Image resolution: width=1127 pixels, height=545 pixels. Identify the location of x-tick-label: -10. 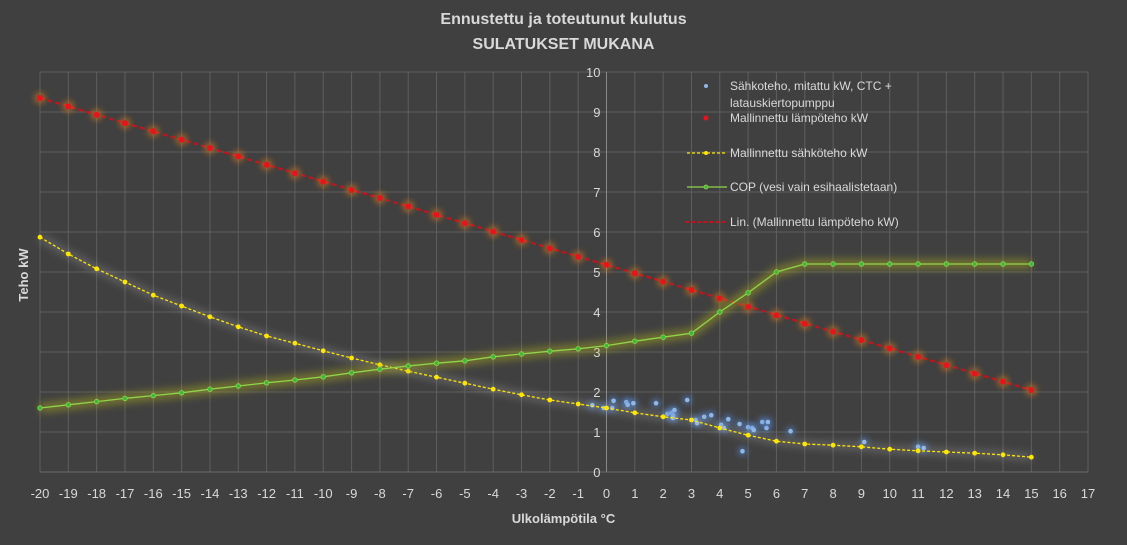
(323, 493).